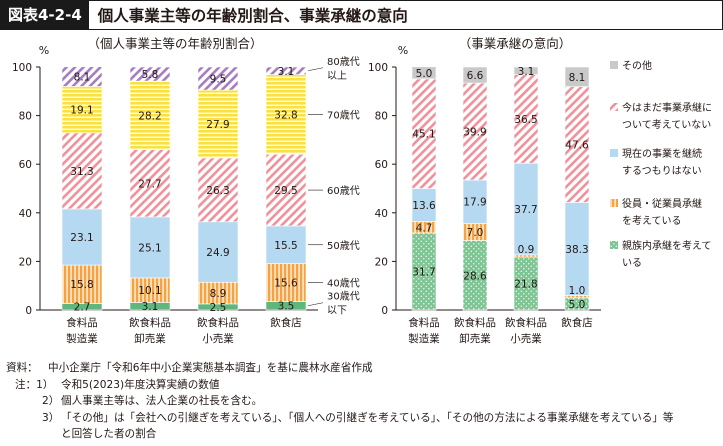 This screenshot has height=446, width=723. I want to click on data-label: 8.1, so click(577, 78).